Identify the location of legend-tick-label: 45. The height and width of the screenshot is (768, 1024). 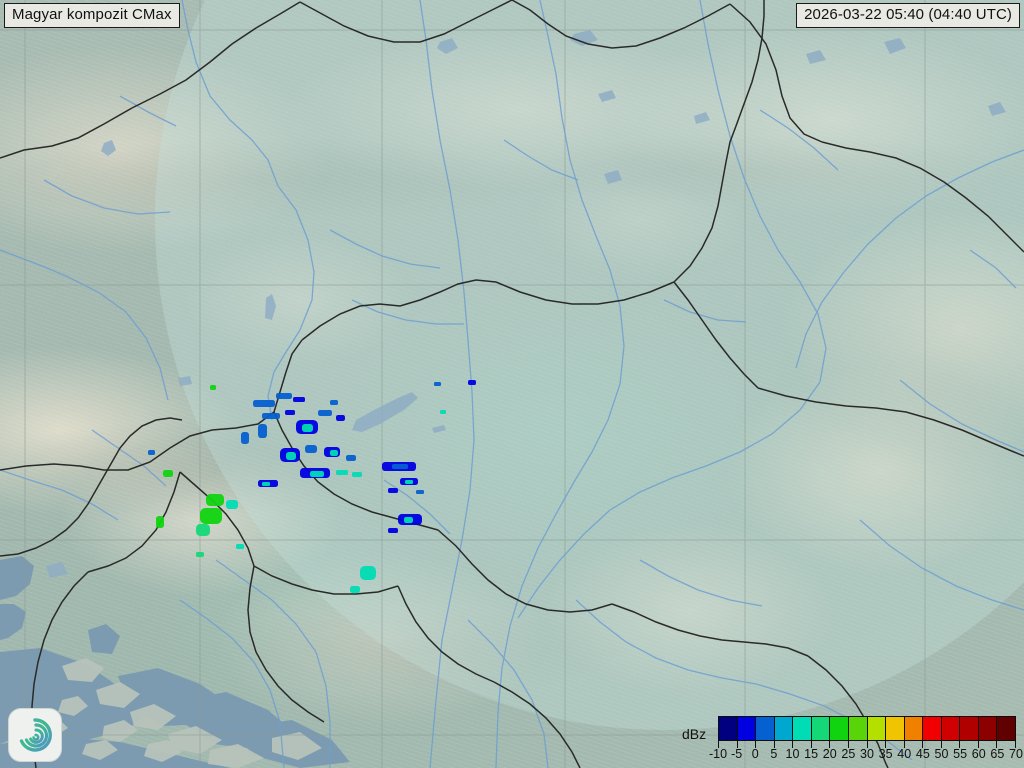
(922, 754).